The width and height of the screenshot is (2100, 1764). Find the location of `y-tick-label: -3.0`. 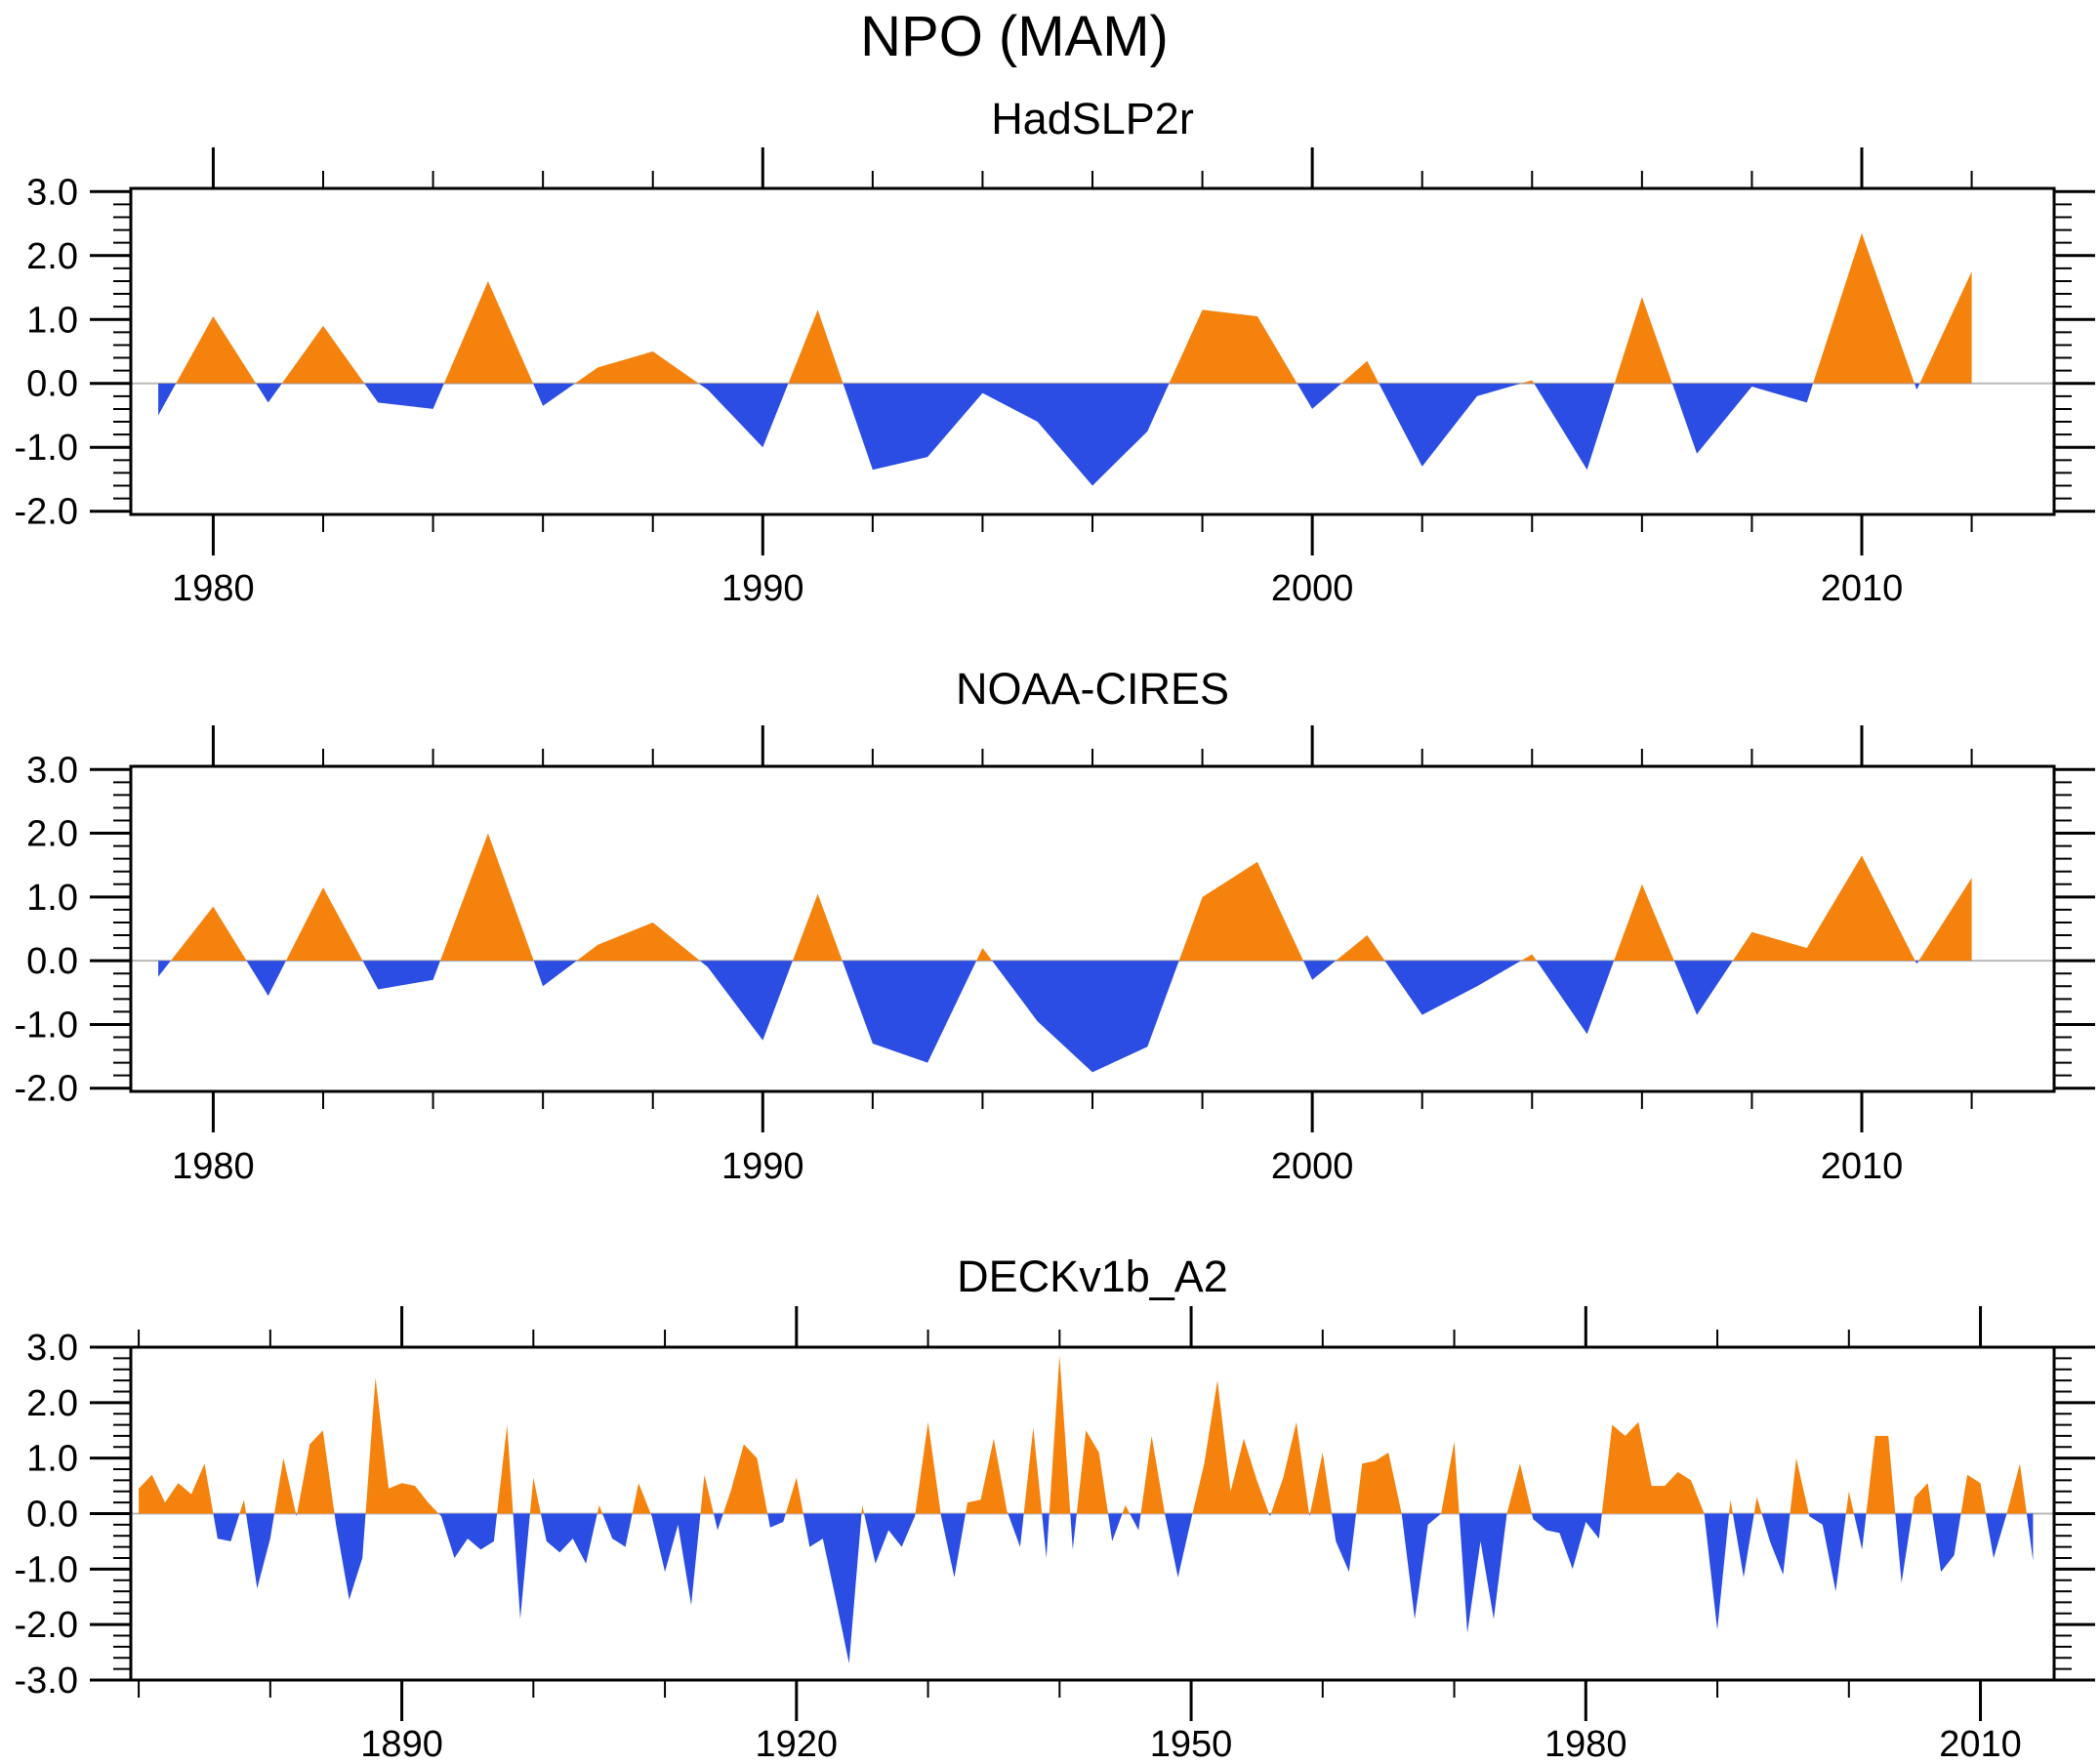

y-tick-label: -3.0 is located at coordinates (46, 1681).